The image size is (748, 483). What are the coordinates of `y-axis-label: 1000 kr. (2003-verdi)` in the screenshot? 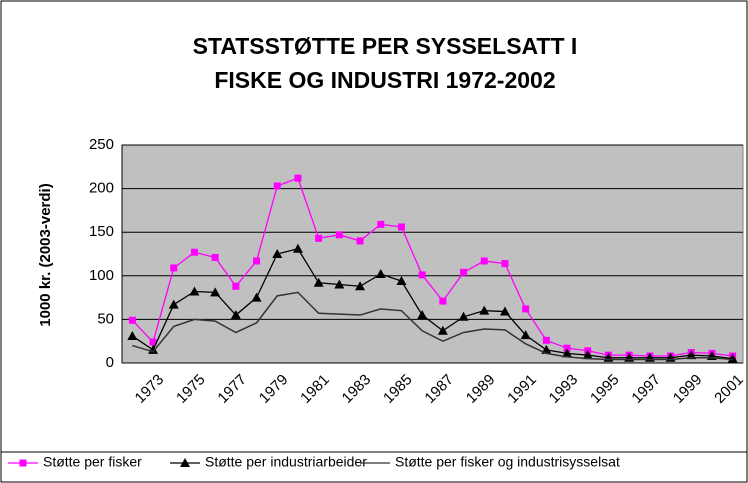 It's located at (45, 254).